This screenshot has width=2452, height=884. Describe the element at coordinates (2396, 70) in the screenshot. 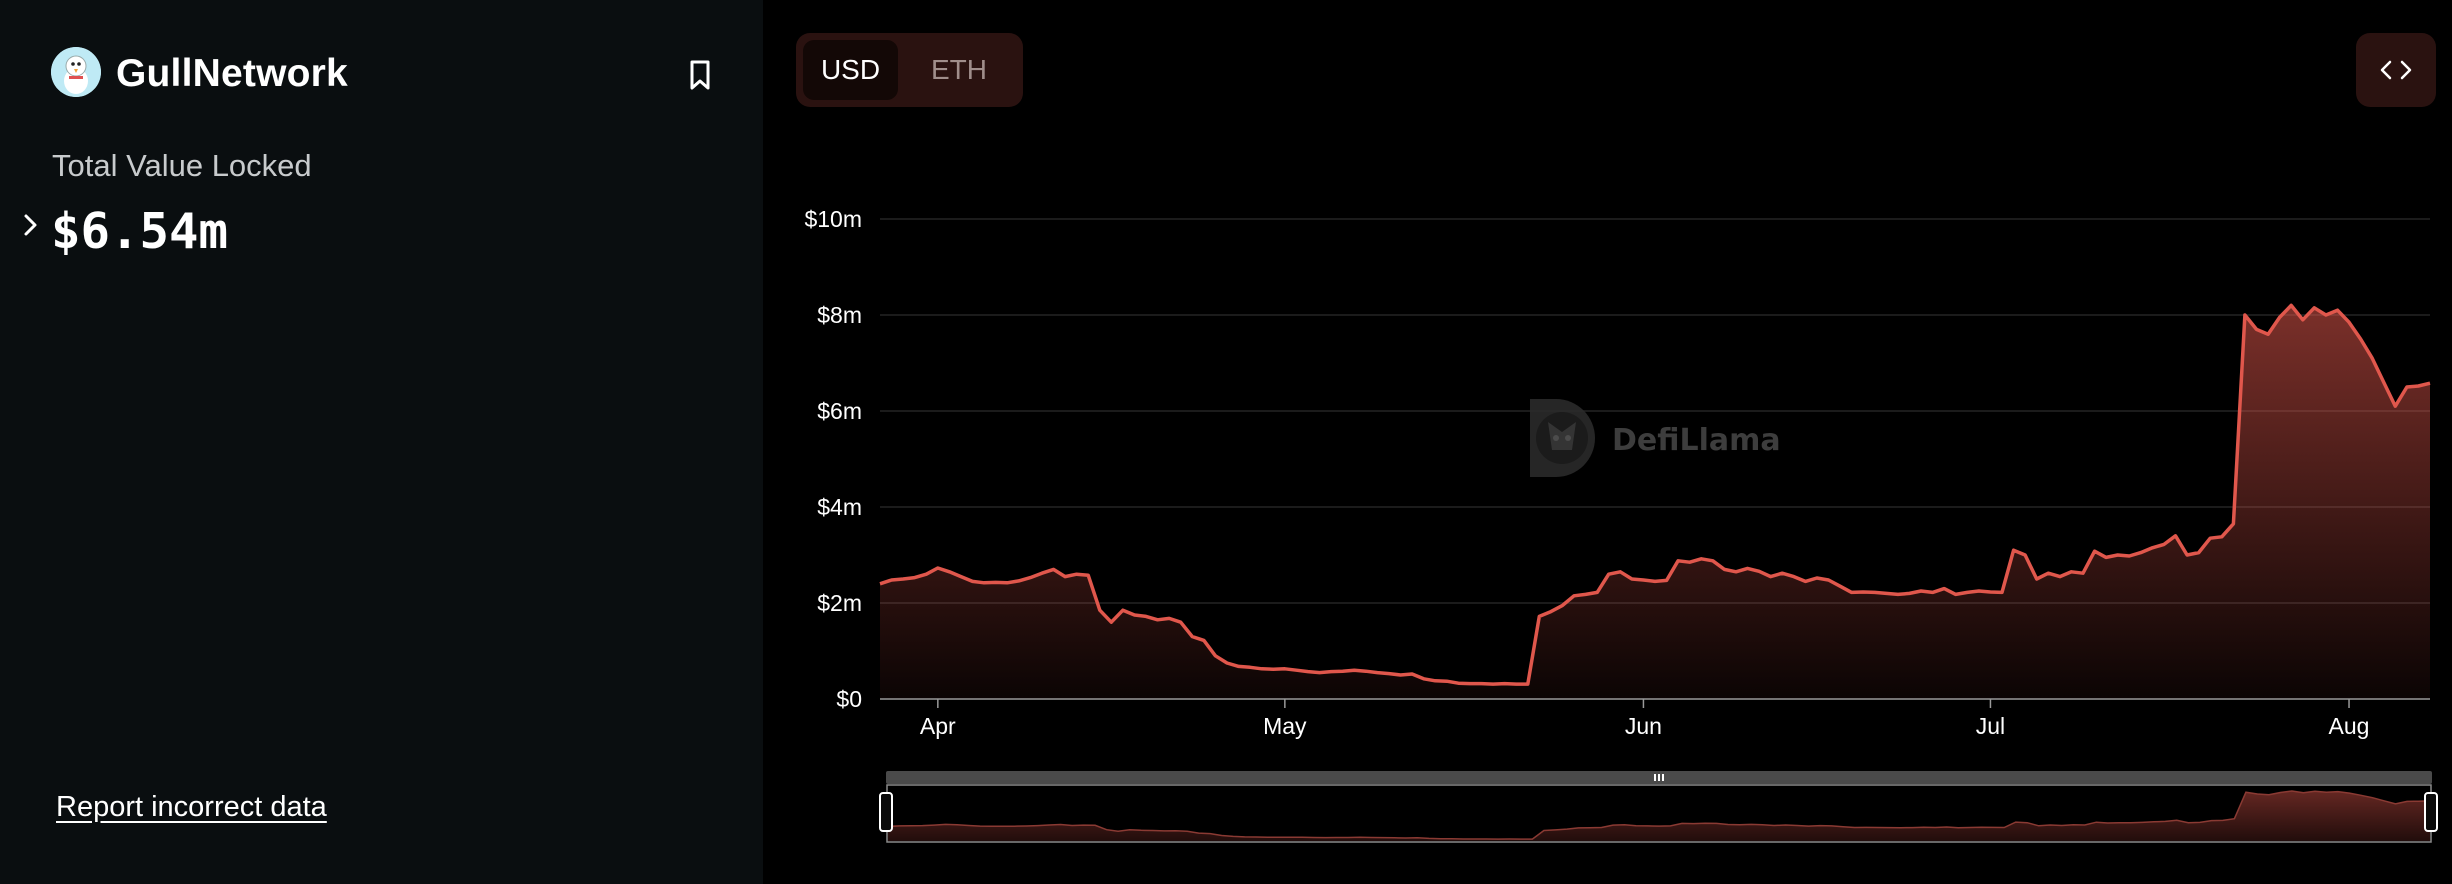

I see `embed-button` at that location.